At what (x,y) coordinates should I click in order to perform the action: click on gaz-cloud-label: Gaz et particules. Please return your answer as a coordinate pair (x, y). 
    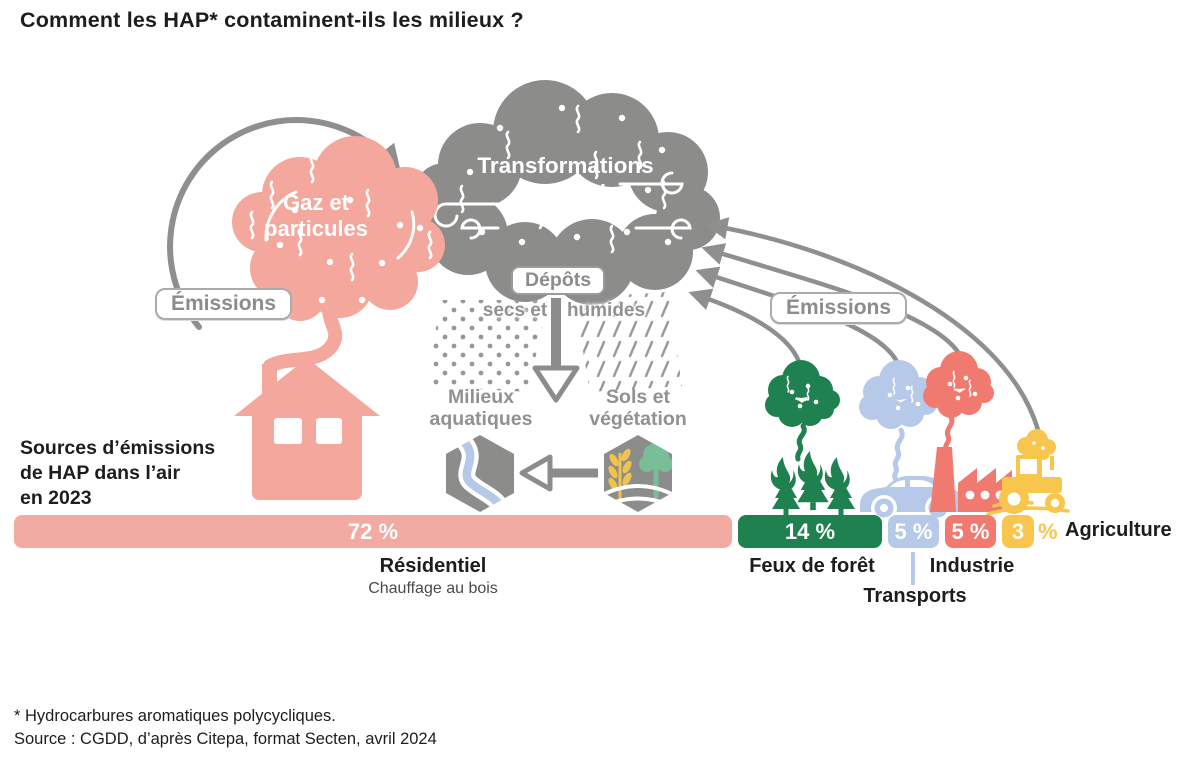
    Looking at the image, I should click on (316, 215).